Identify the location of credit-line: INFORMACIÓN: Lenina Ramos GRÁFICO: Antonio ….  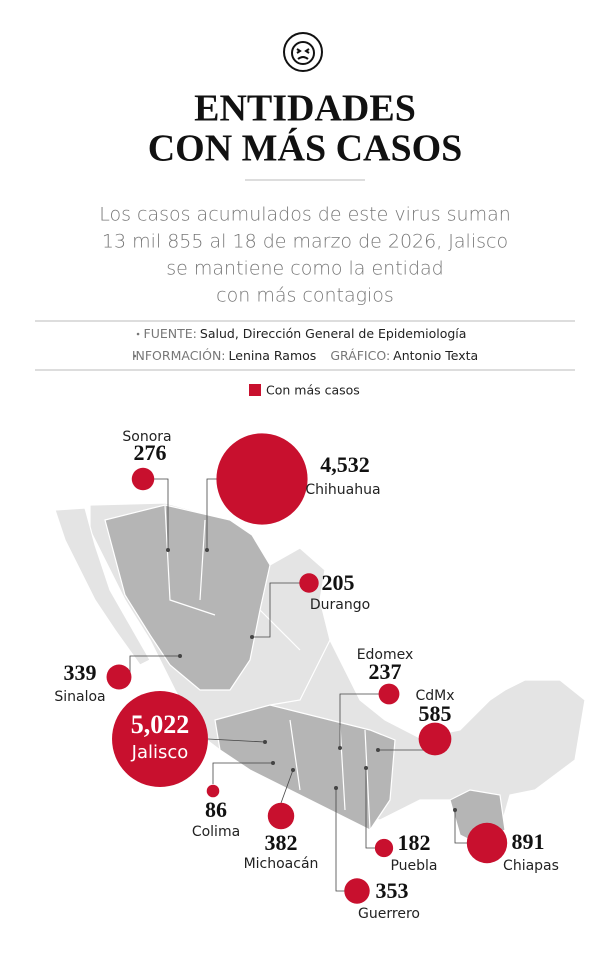
(305, 355).